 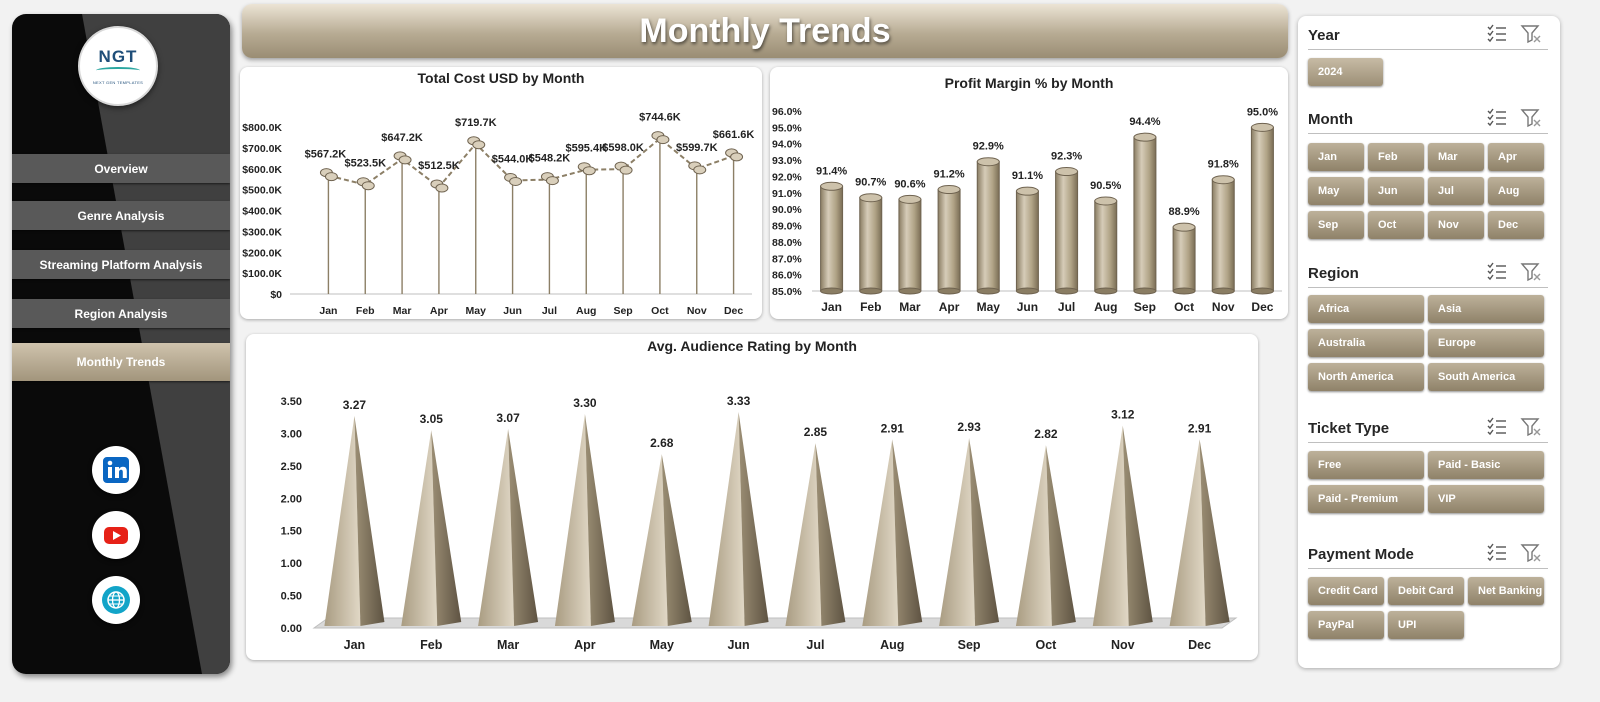 I want to click on nav-monthly-trends-button: Monthly Trends, so click(x=121, y=362).